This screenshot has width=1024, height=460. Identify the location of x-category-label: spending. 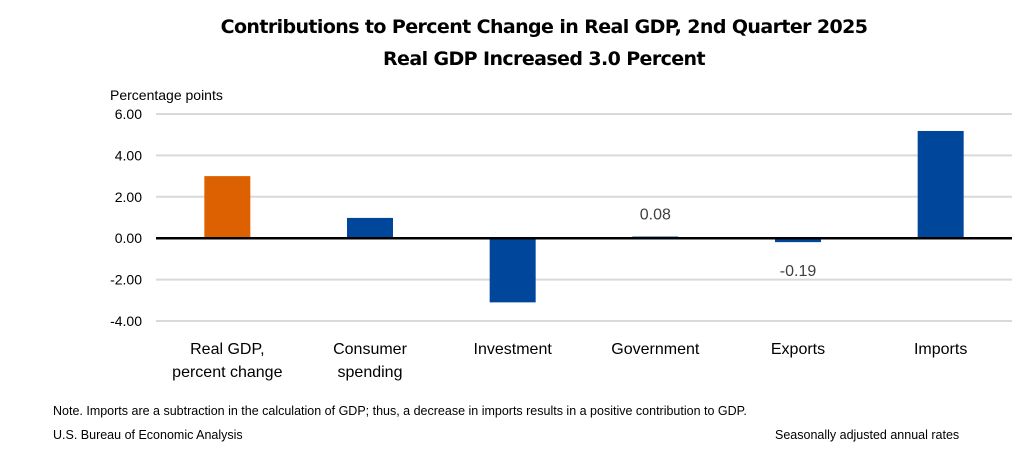
(370, 372).